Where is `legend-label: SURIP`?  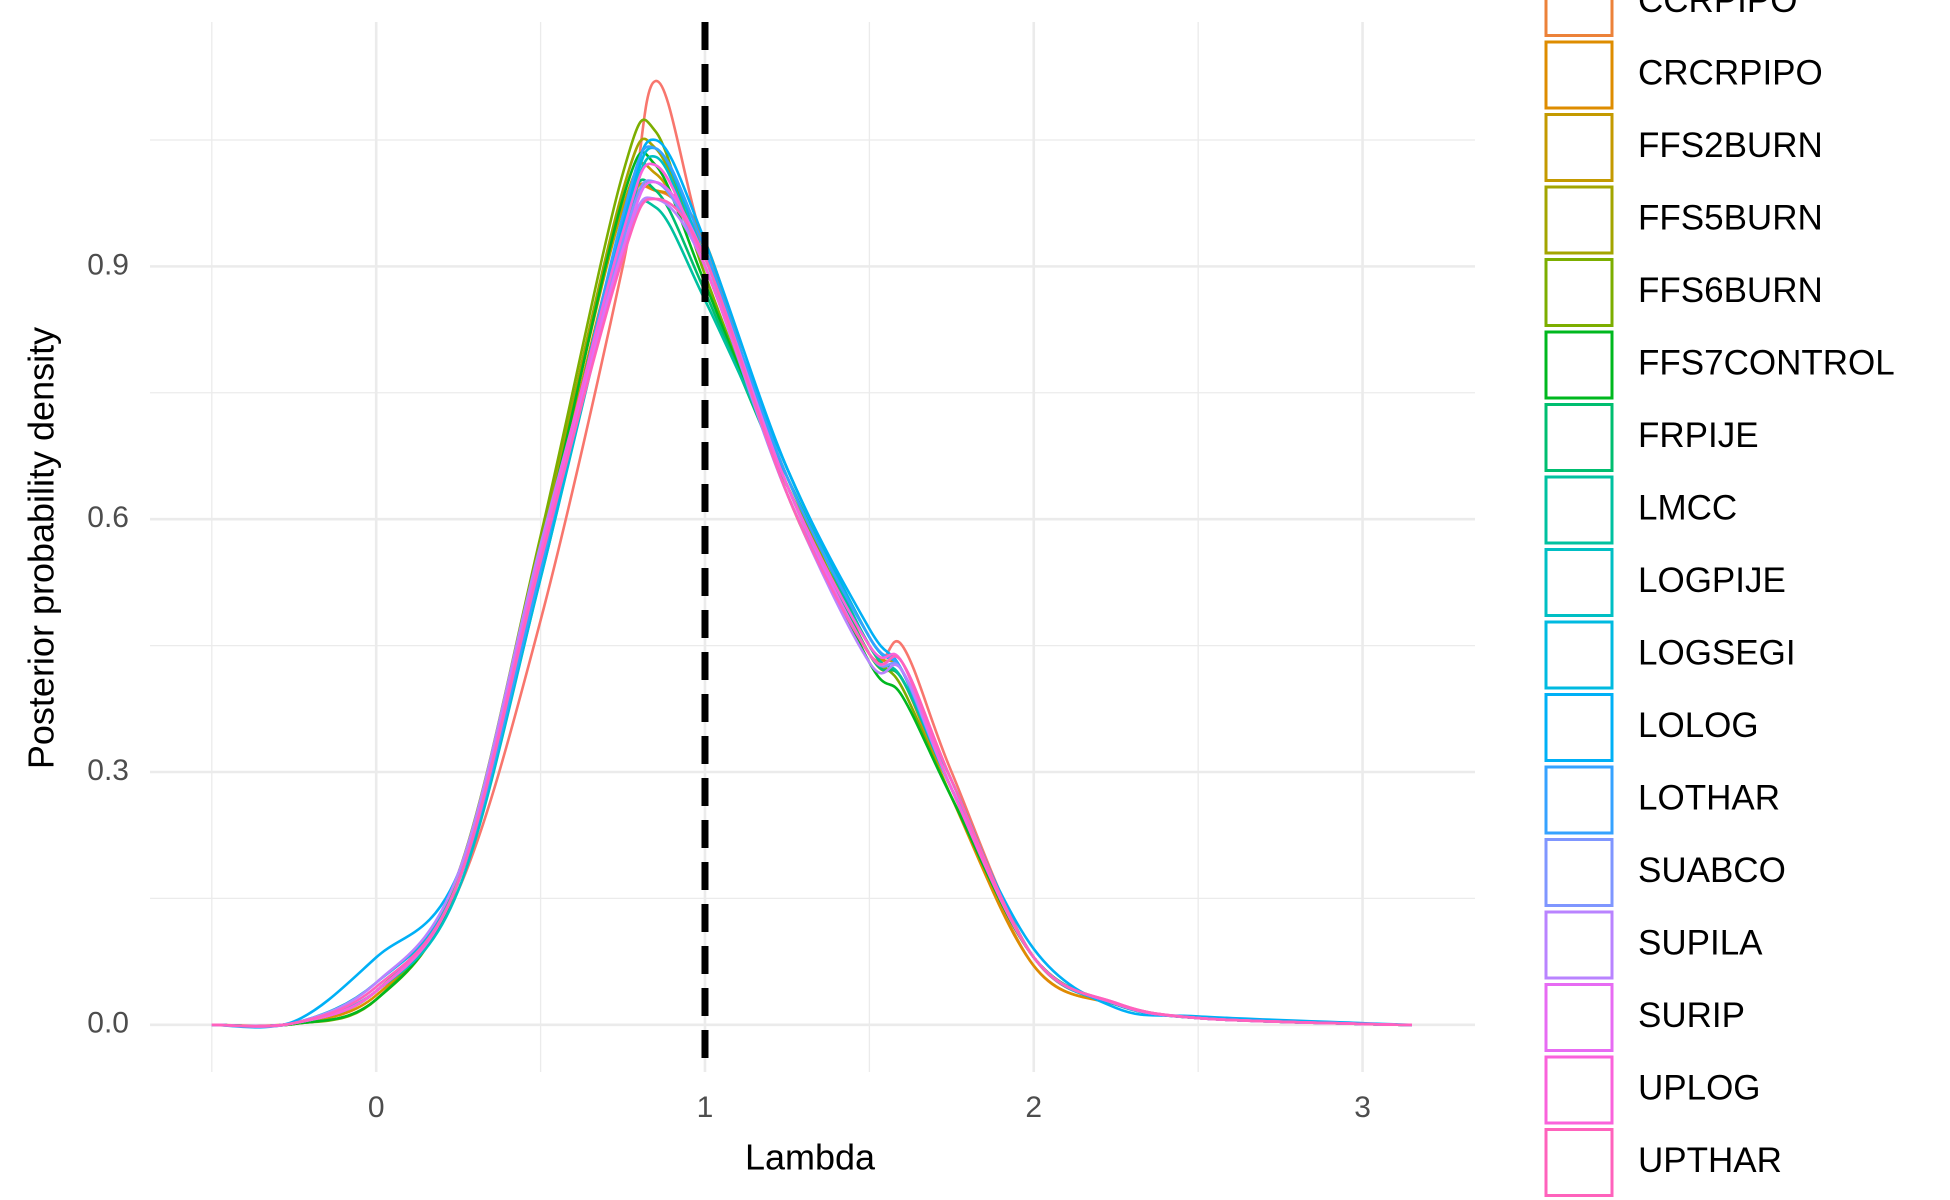 legend-label: SURIP is located at coordinates (1691, 1015).